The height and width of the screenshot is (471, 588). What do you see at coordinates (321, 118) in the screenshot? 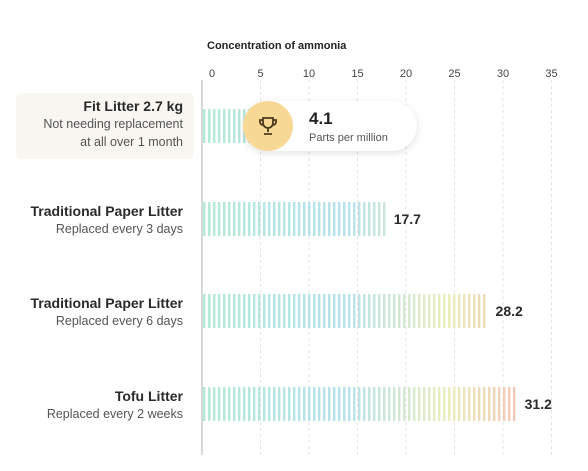
I see `highlight-value: 4.1` at bounding box center [321, 118].